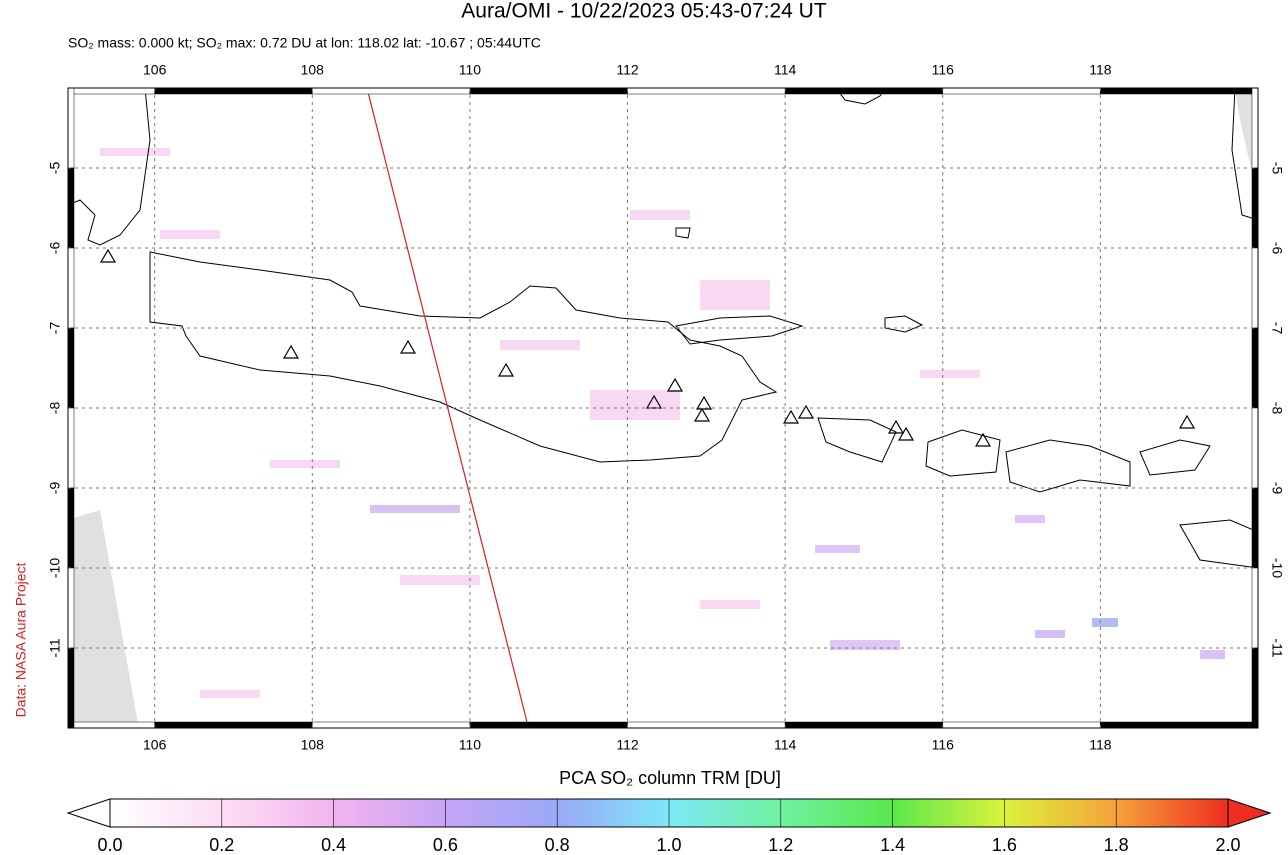 The image size is (1288, 855). Describe the element at coordinates (470, 70) in the screenshot. I see `x-tick-label-top: 110` at that location.